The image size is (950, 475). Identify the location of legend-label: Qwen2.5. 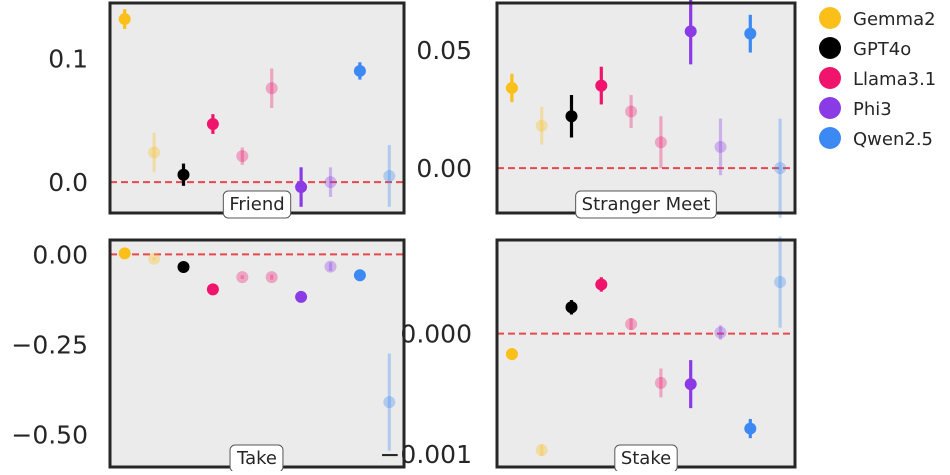
(893, 139).